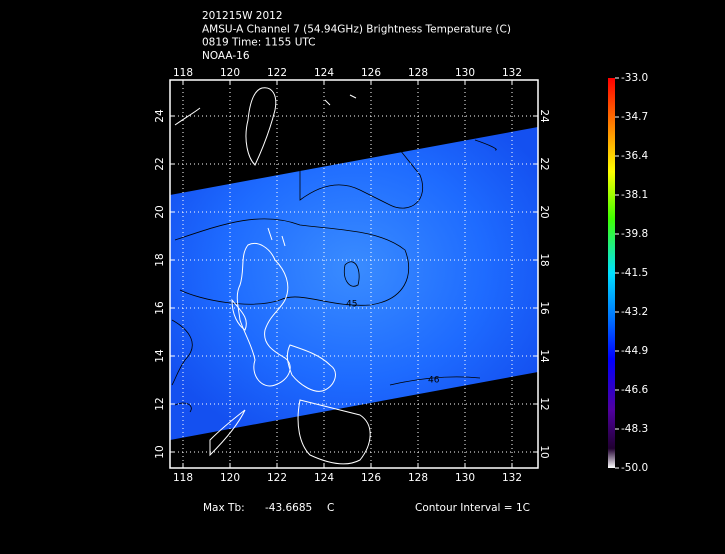 The image size is (725, 554). What do you see at coordinates (434, 381) in the screenshot?
I see `contour-label: 46` at bounding box center [434, 381].